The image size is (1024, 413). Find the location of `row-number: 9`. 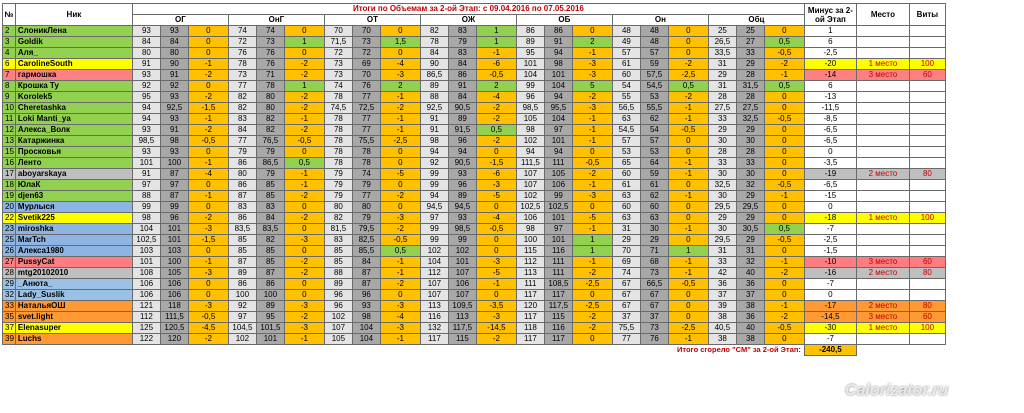

row-number: 9 is located at coordinates (9, 97).